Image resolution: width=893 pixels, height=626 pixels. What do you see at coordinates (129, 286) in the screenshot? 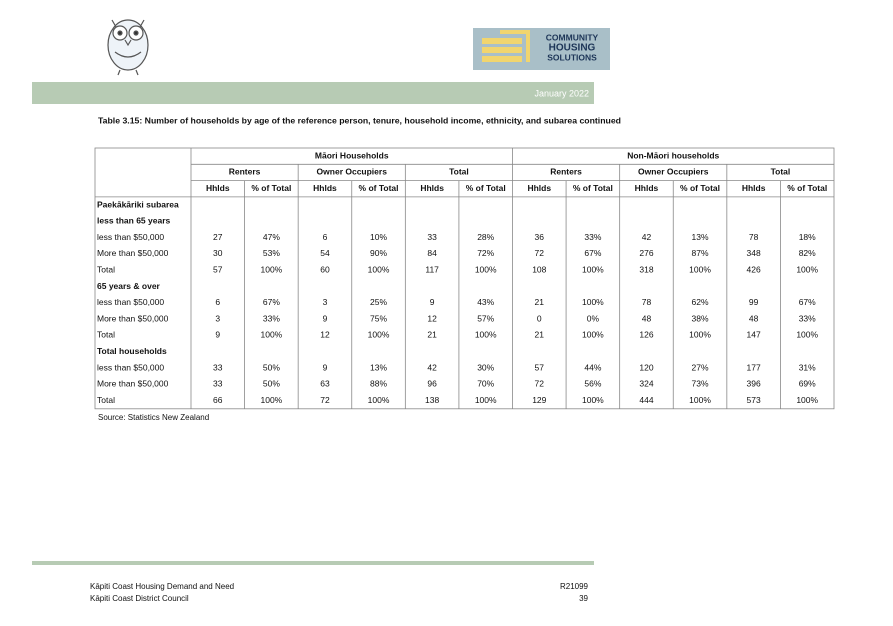
I see `section-label: 65 years & over` at bounding box center [129, 286].